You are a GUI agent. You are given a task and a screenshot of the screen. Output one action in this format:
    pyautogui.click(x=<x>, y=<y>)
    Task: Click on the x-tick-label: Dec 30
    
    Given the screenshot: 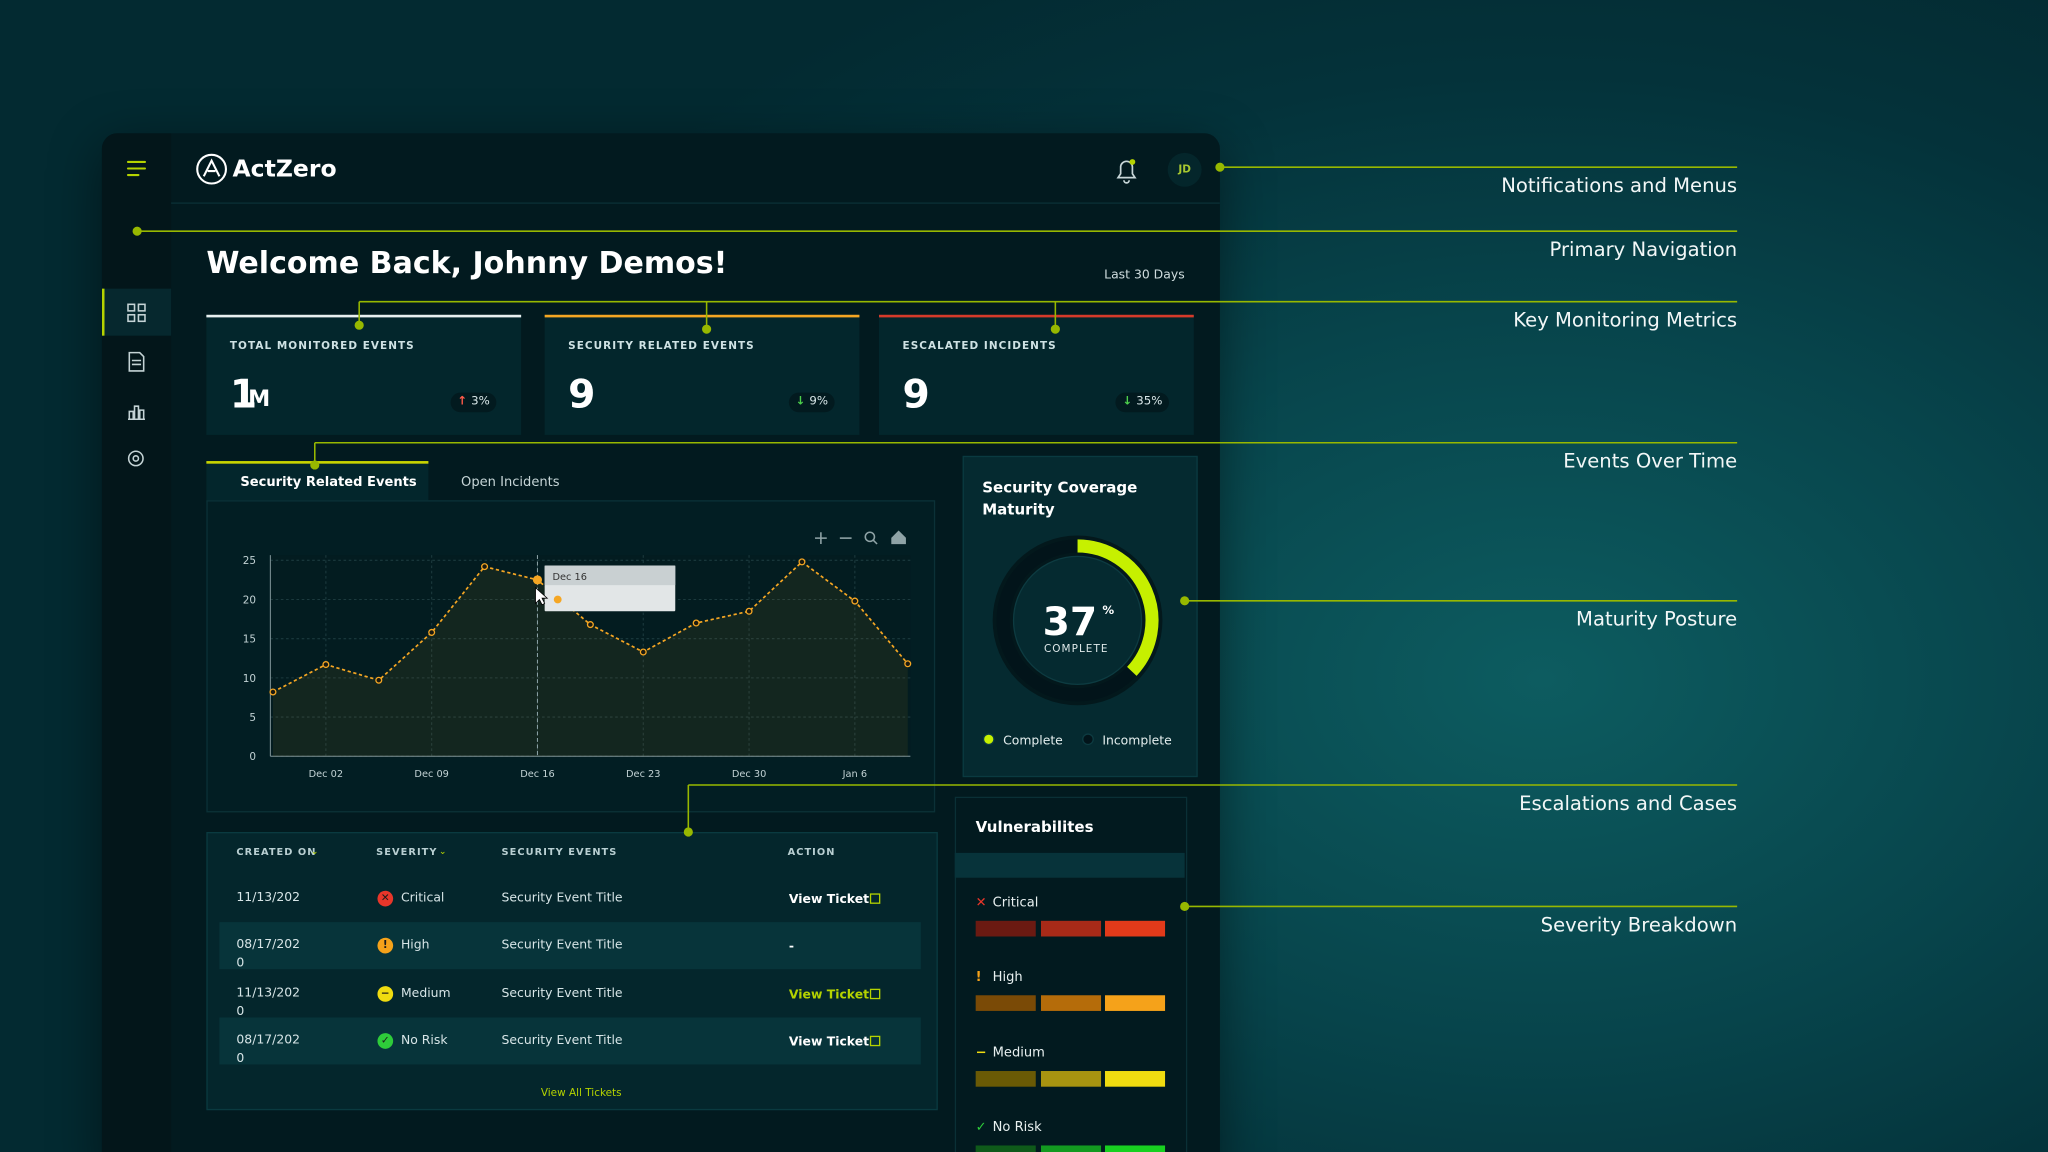 What is the action you would take?
    pyautogui.click(x=749, y=774)
    